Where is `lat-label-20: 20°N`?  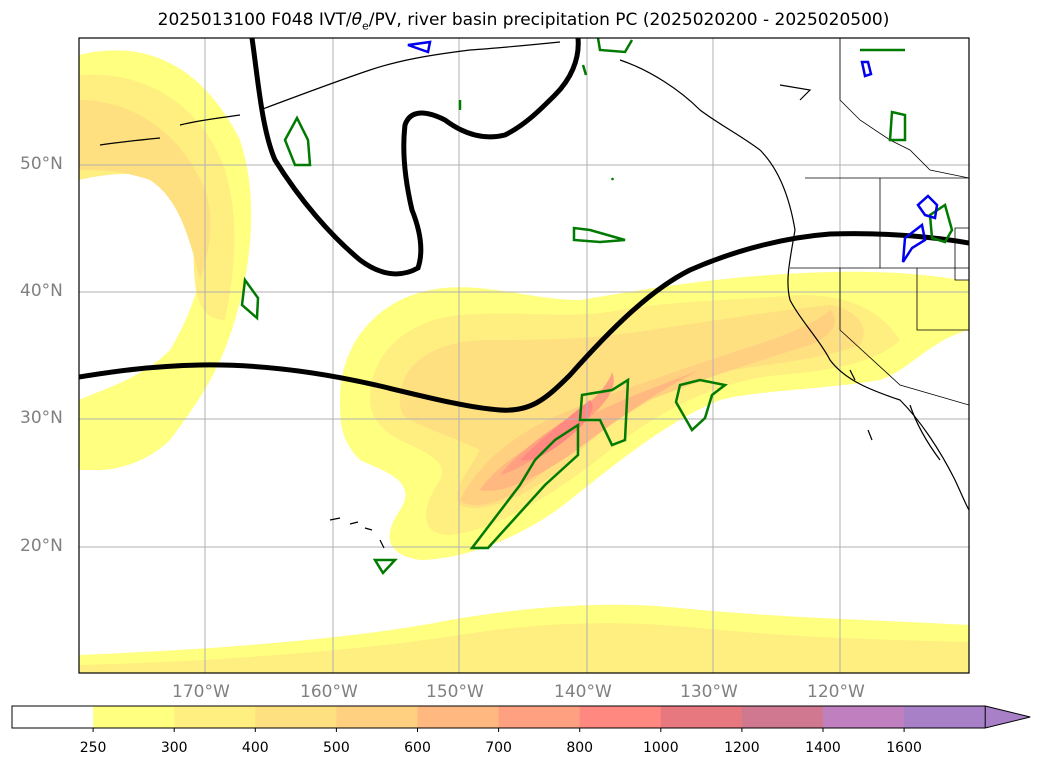 lat-label-20: 20°N is located at coordinates (41, 546).